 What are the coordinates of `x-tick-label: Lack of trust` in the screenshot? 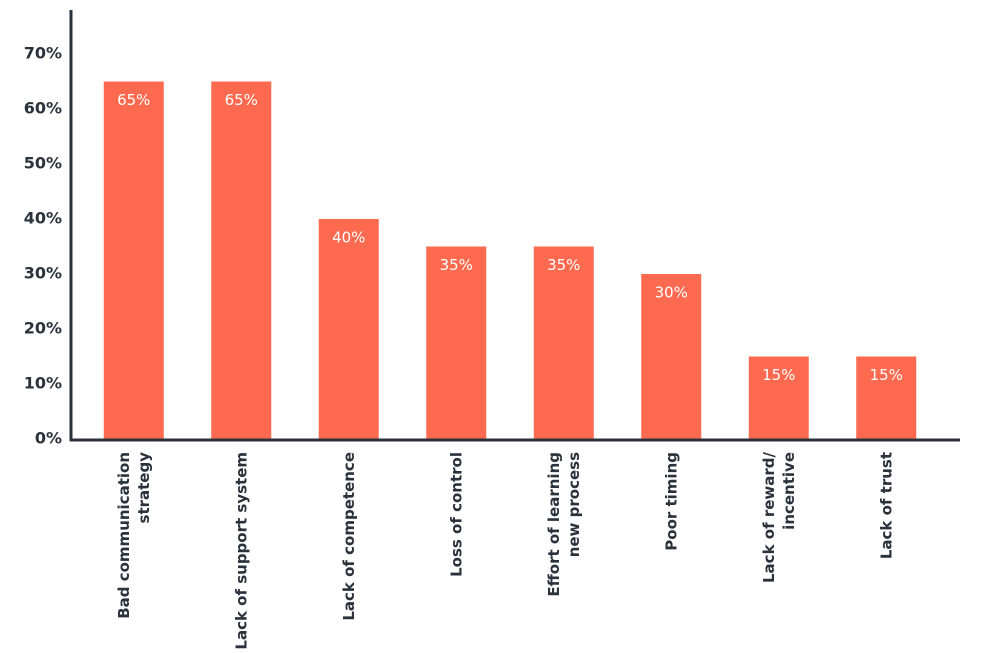 It's located at (886, 505).